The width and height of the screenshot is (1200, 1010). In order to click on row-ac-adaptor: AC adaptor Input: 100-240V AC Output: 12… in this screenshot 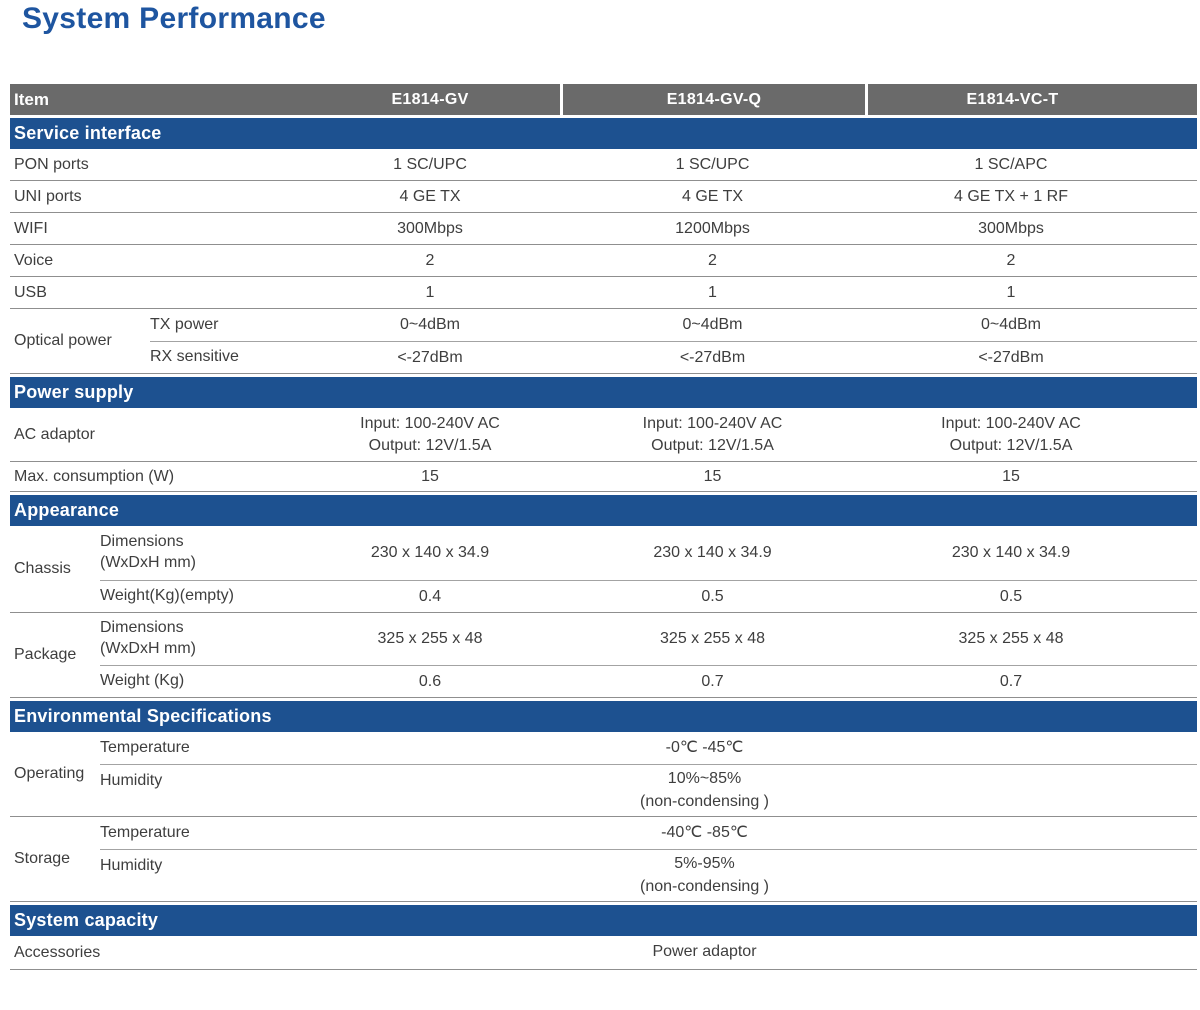, I will do `click(603, 435)`.